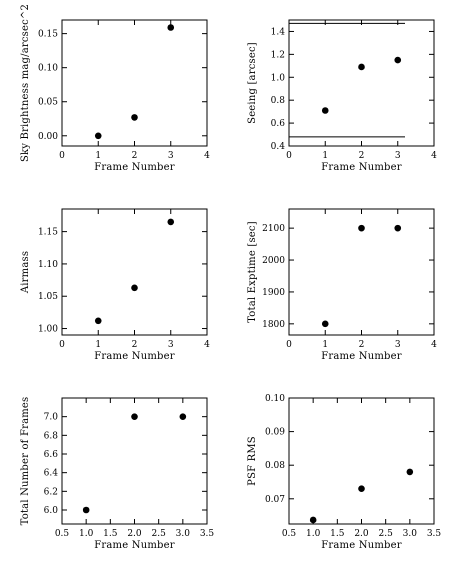  Describe the element at coordinates (25, 83) in the screenshot. I see `y-axis-label: Sky Brightness mag/arcsec^2` at that location.